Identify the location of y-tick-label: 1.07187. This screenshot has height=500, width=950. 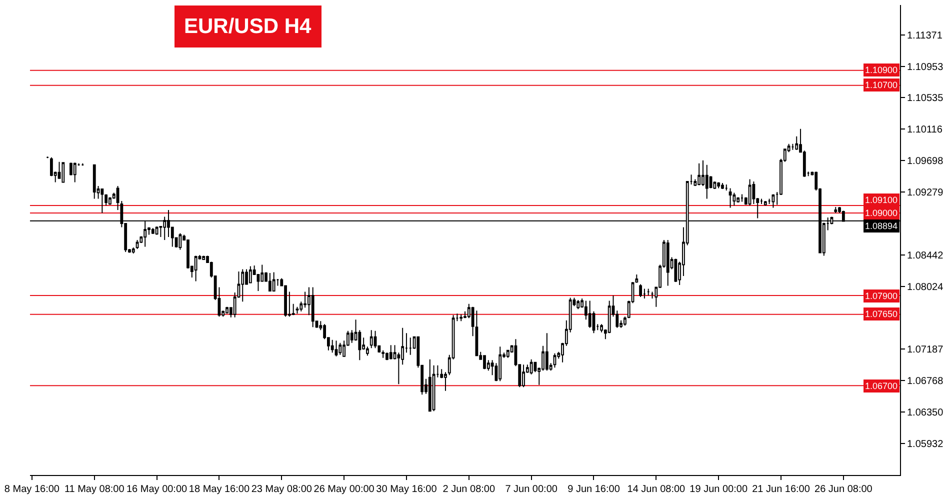
(925, 350).